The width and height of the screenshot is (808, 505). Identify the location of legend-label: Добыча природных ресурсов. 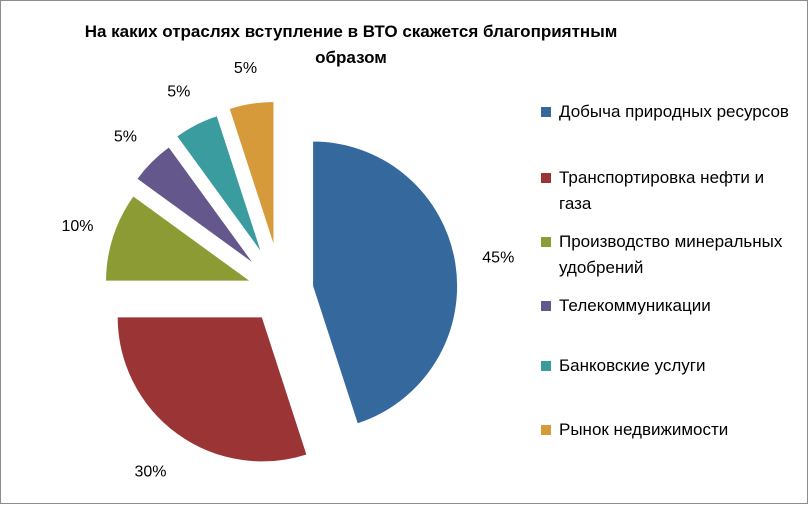
(674, 111).